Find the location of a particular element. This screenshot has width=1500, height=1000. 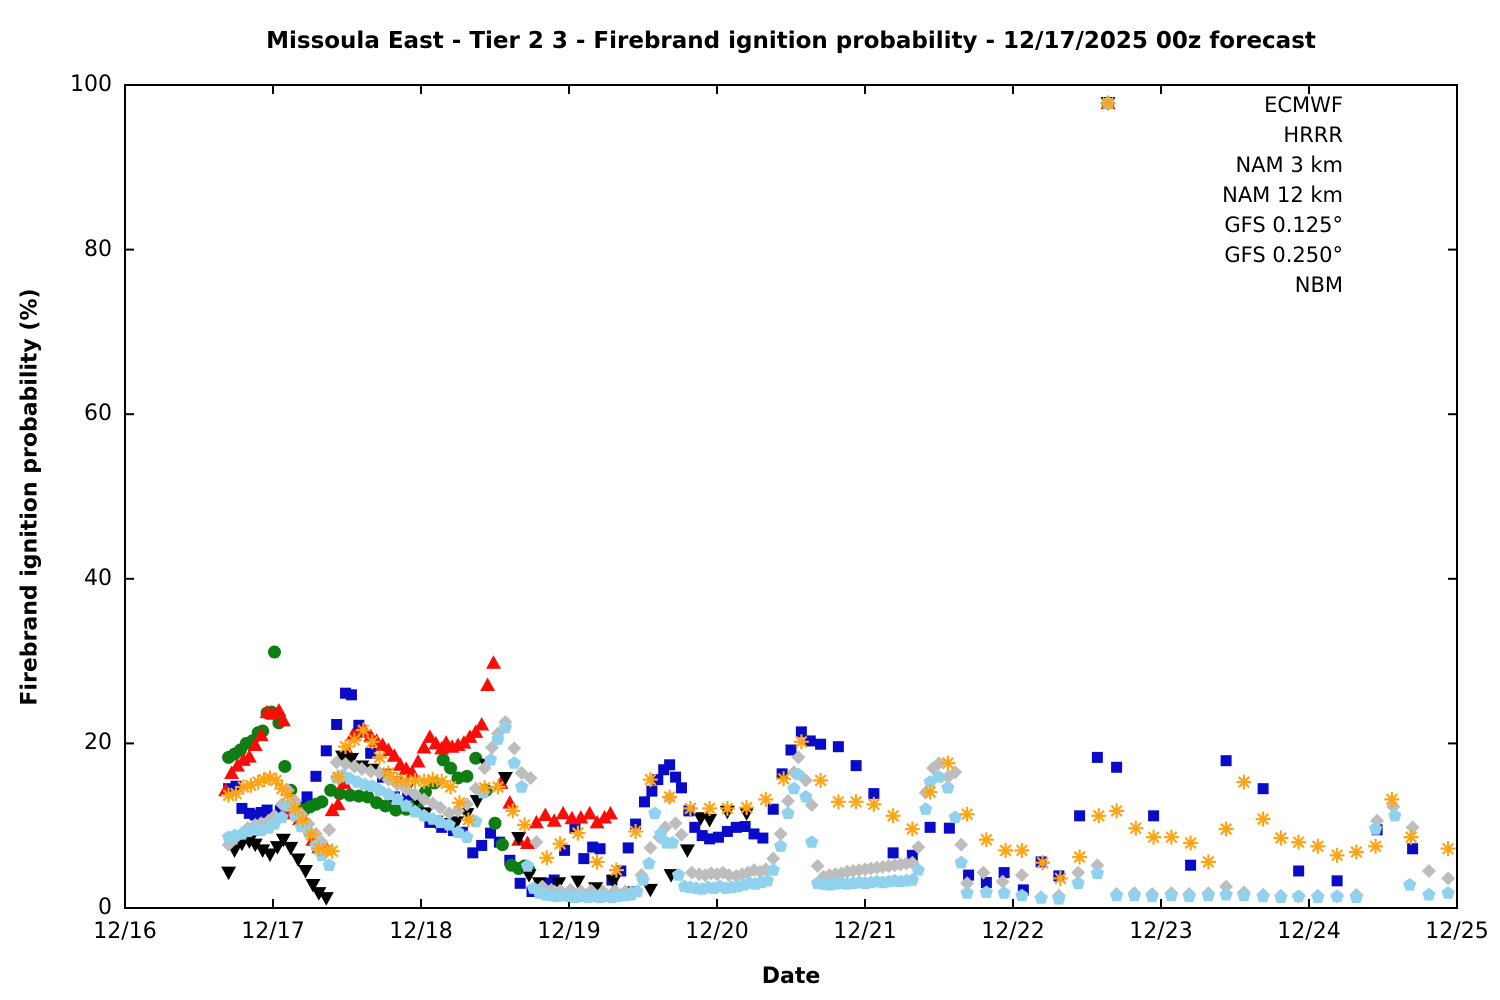

legend-item-nbm: NBM is located at coordinates (1245, 197).